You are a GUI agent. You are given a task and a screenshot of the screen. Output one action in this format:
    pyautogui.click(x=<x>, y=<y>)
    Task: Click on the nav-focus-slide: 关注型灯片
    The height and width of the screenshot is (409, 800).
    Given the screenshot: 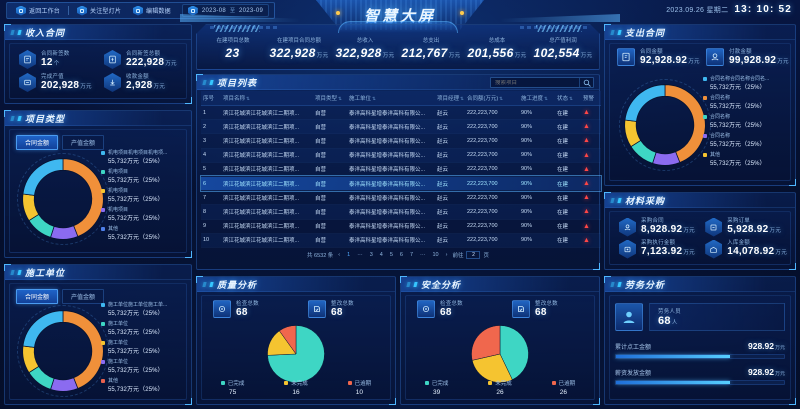 What is the action you would take?
    pyautogui.click(x=99, y=10)
    